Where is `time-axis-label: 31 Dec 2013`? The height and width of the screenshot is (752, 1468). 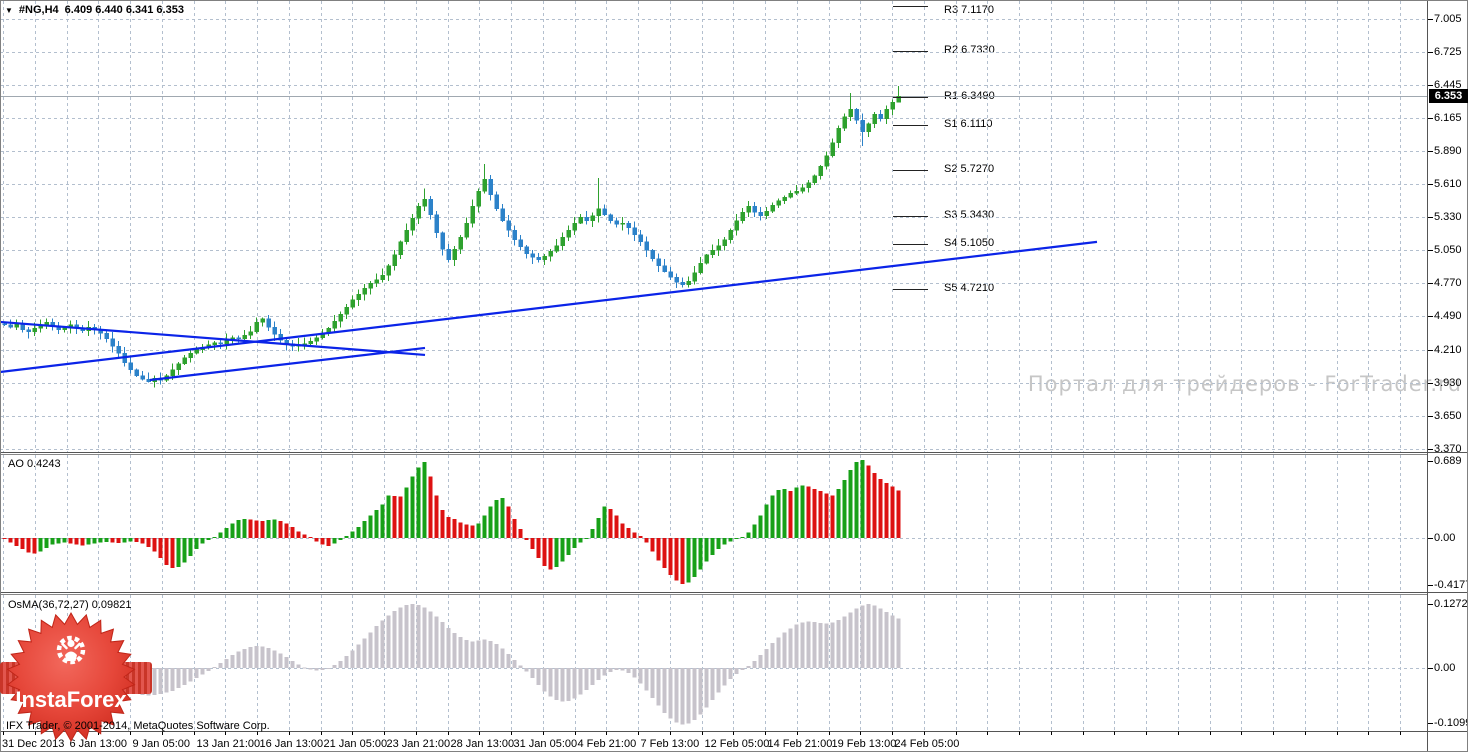 time-axis-label: 31 Dec 2013 is located at coordinates (33, 744).